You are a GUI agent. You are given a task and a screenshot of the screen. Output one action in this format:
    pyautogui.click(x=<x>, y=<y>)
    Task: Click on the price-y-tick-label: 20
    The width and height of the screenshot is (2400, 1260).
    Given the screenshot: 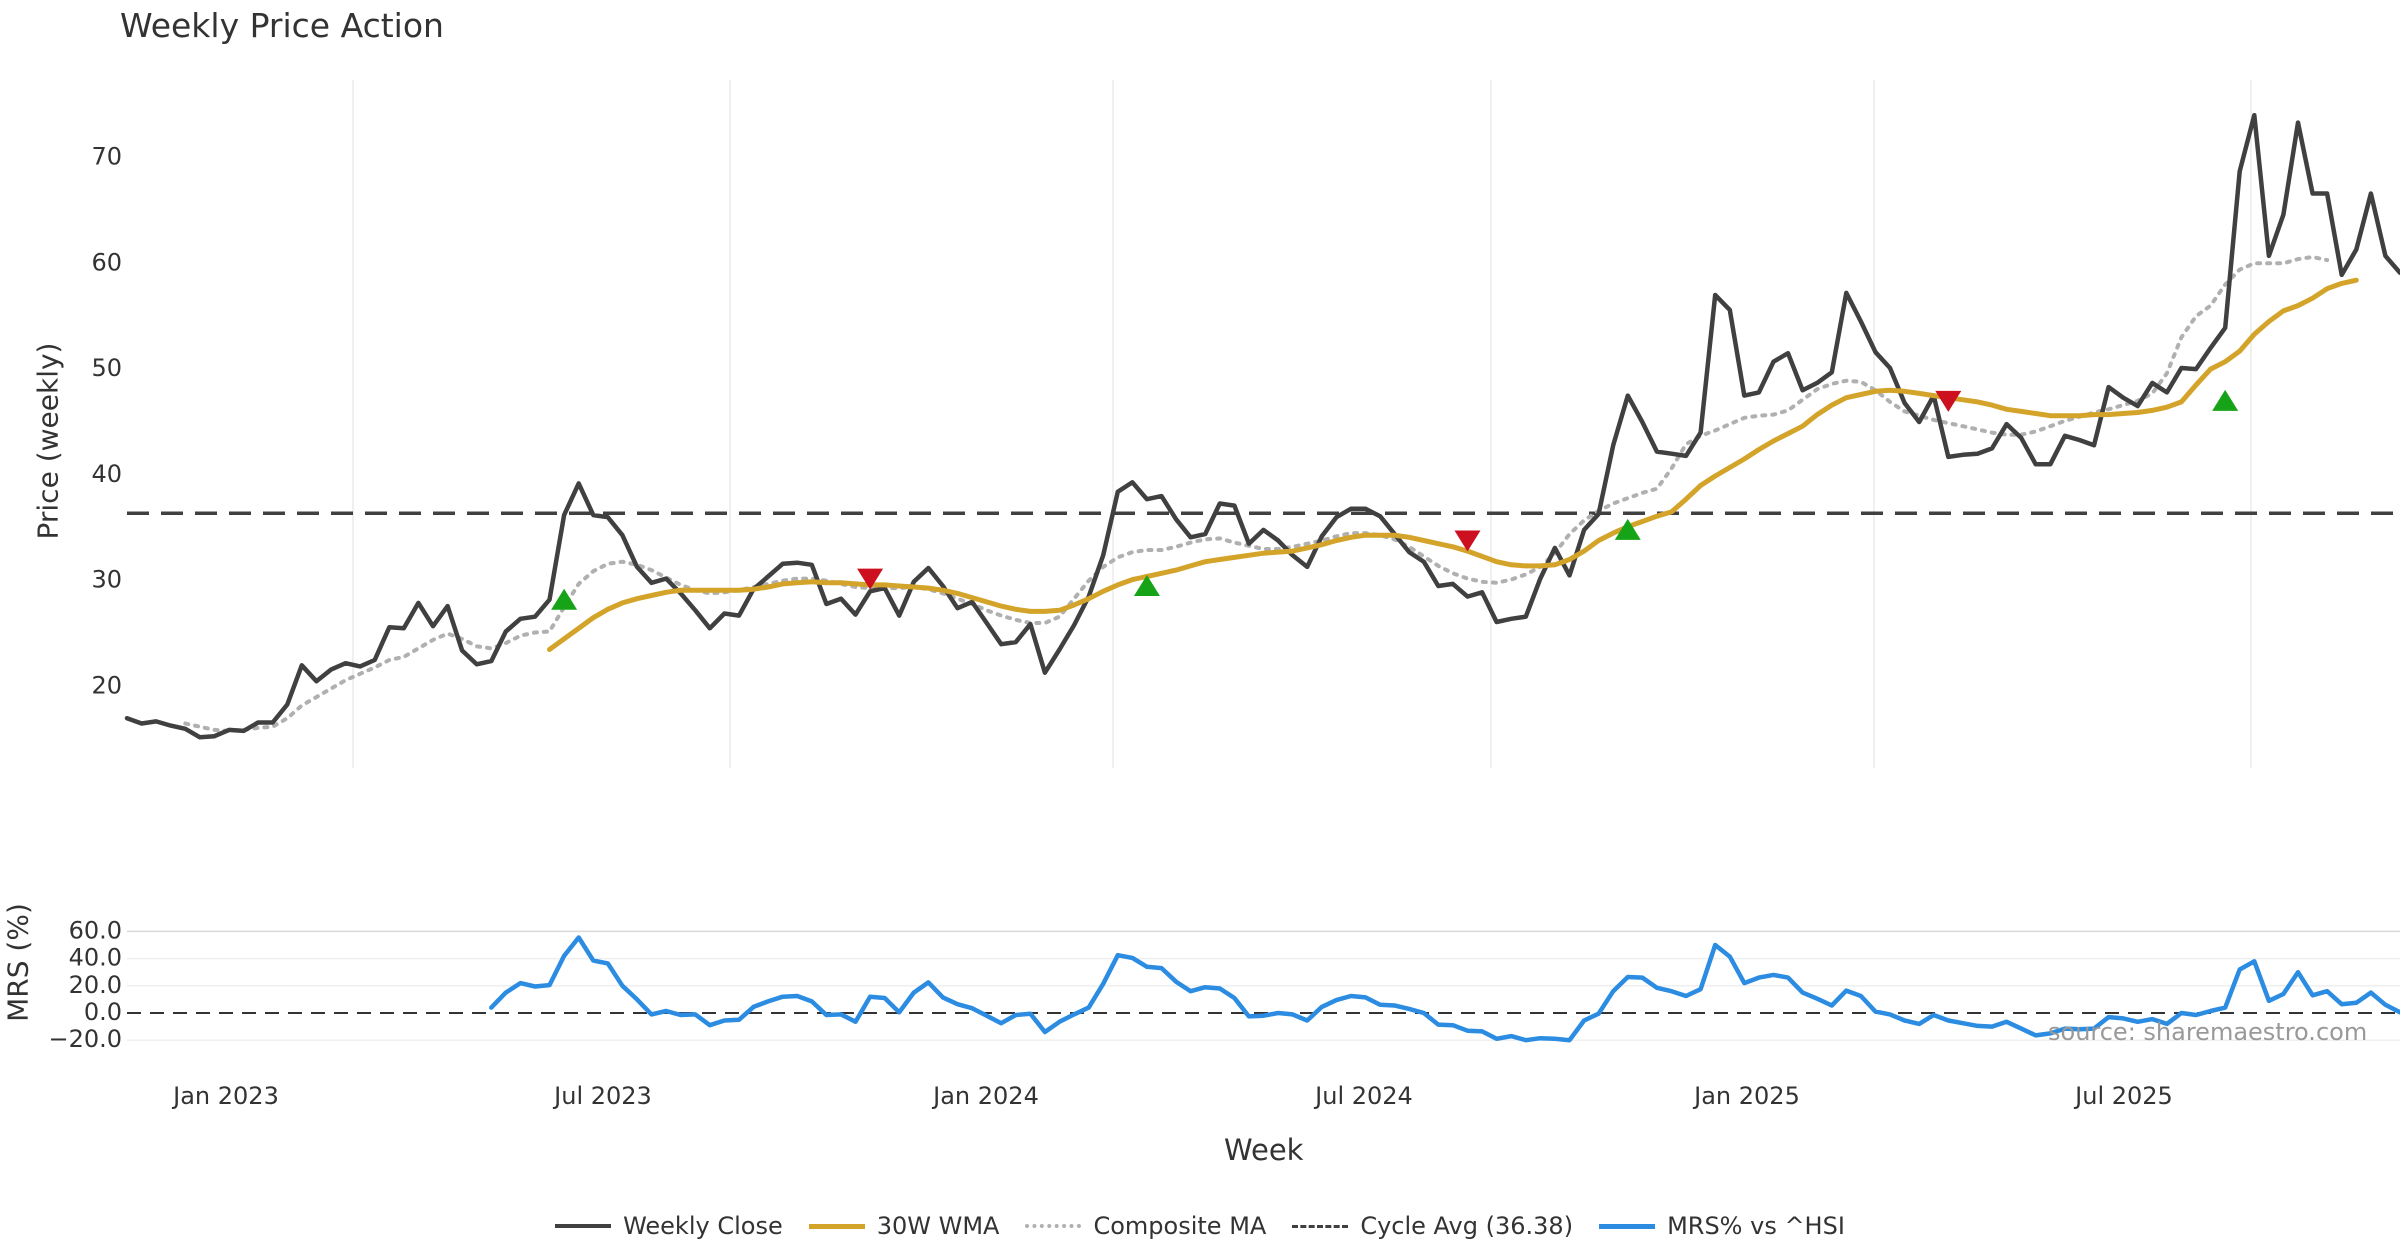 What is the action you would take?
    pyautogui.click(x=106, y=686)
    